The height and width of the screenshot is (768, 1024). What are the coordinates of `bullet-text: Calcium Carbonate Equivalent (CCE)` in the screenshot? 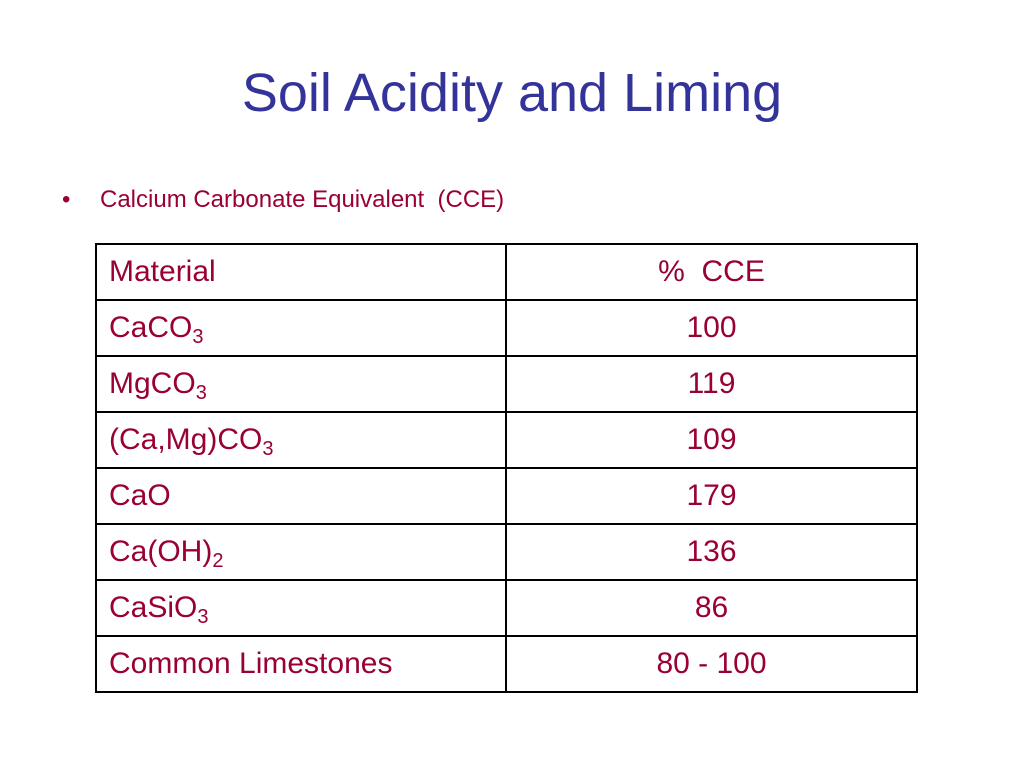 It's located at (302, 199).